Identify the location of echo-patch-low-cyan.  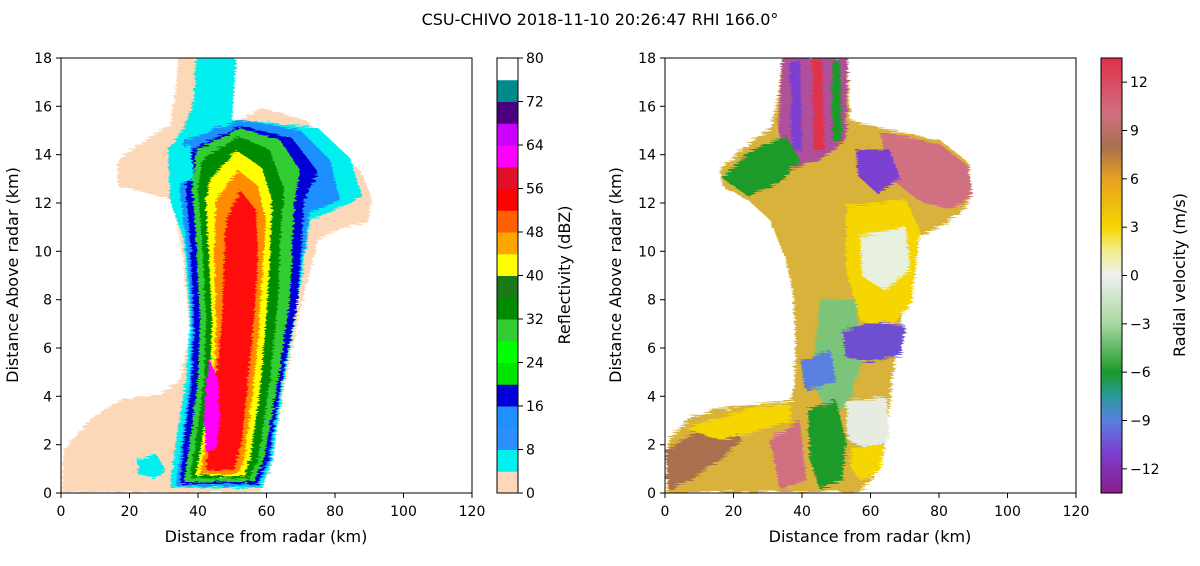
(152, 466).